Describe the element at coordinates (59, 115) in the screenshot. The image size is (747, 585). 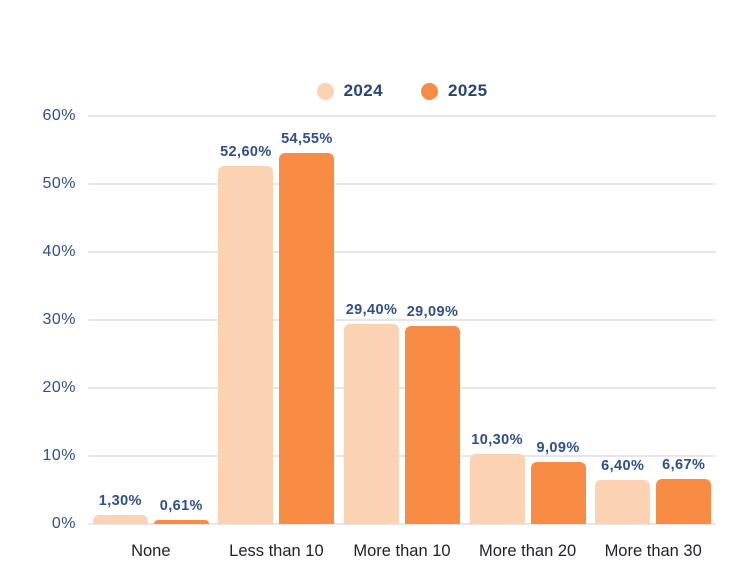
I see `y-axis-tick-60%: 60%` at that location.